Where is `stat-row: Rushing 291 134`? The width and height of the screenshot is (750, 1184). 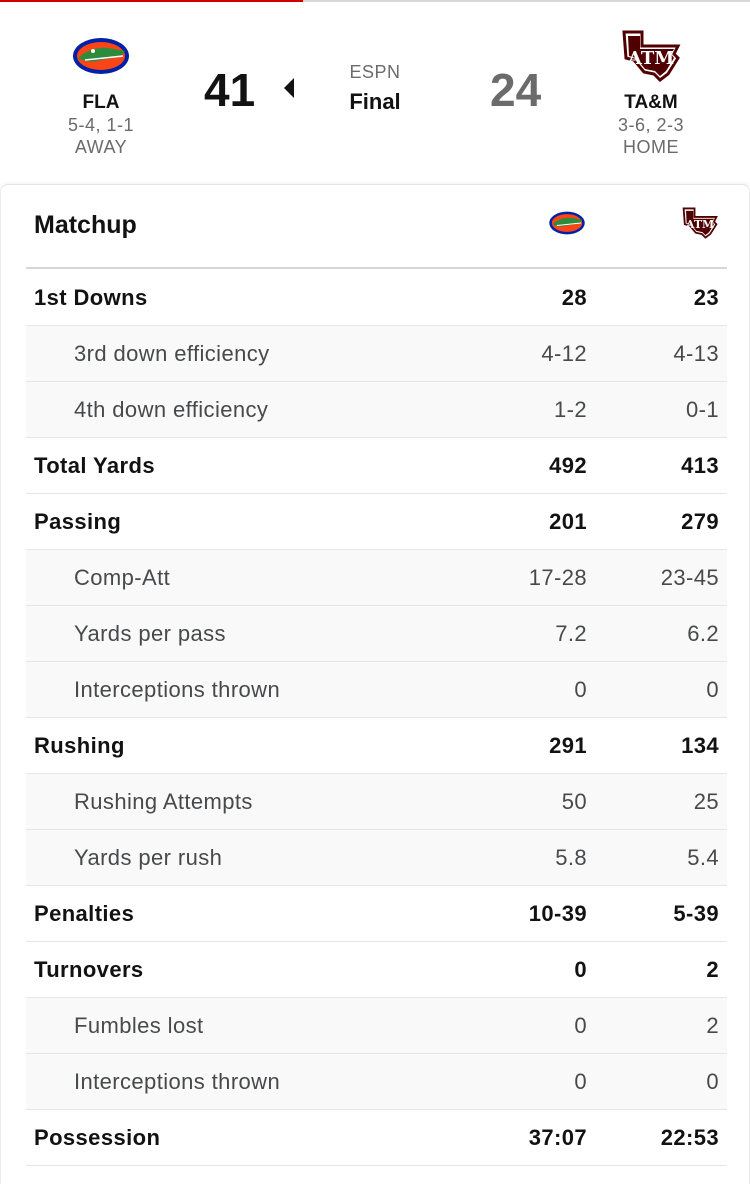
stat-row: Rushing 291 134 is located at coordinates (376, 746).